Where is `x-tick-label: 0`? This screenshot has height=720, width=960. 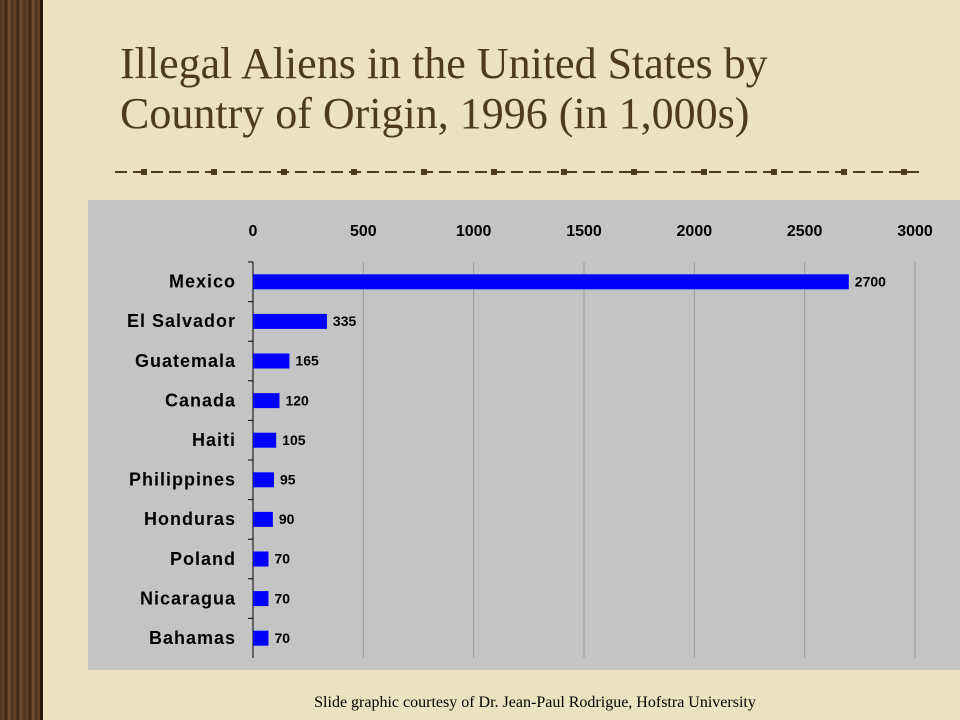 x-tick-label: 0 is located at coordinates (253, 231).